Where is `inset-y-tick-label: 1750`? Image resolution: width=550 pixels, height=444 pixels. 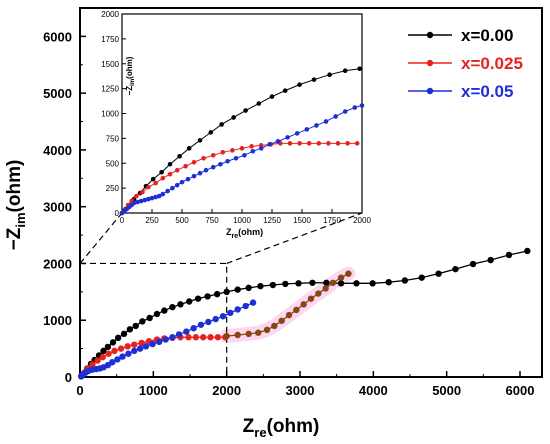 inset-y-tick-label: 1750 is located at coordinates (110, 39).